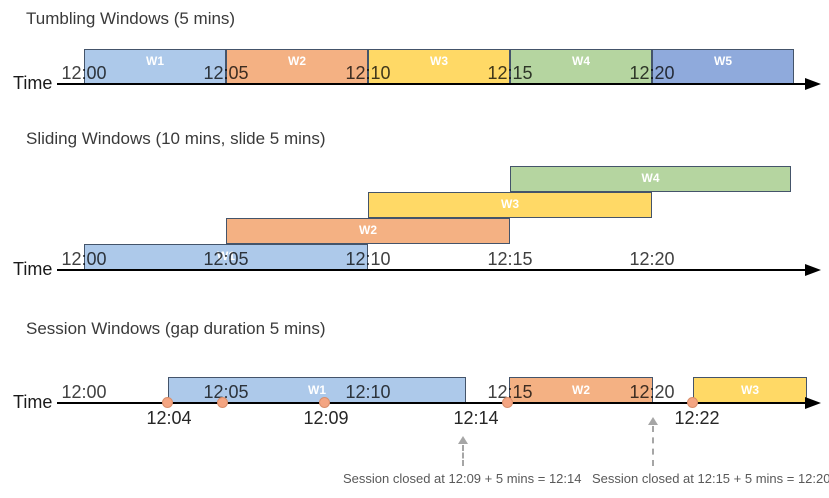 This screenshot has width=829, height=498. I want to click on event-time-label: 12:22, so click(697, 418).